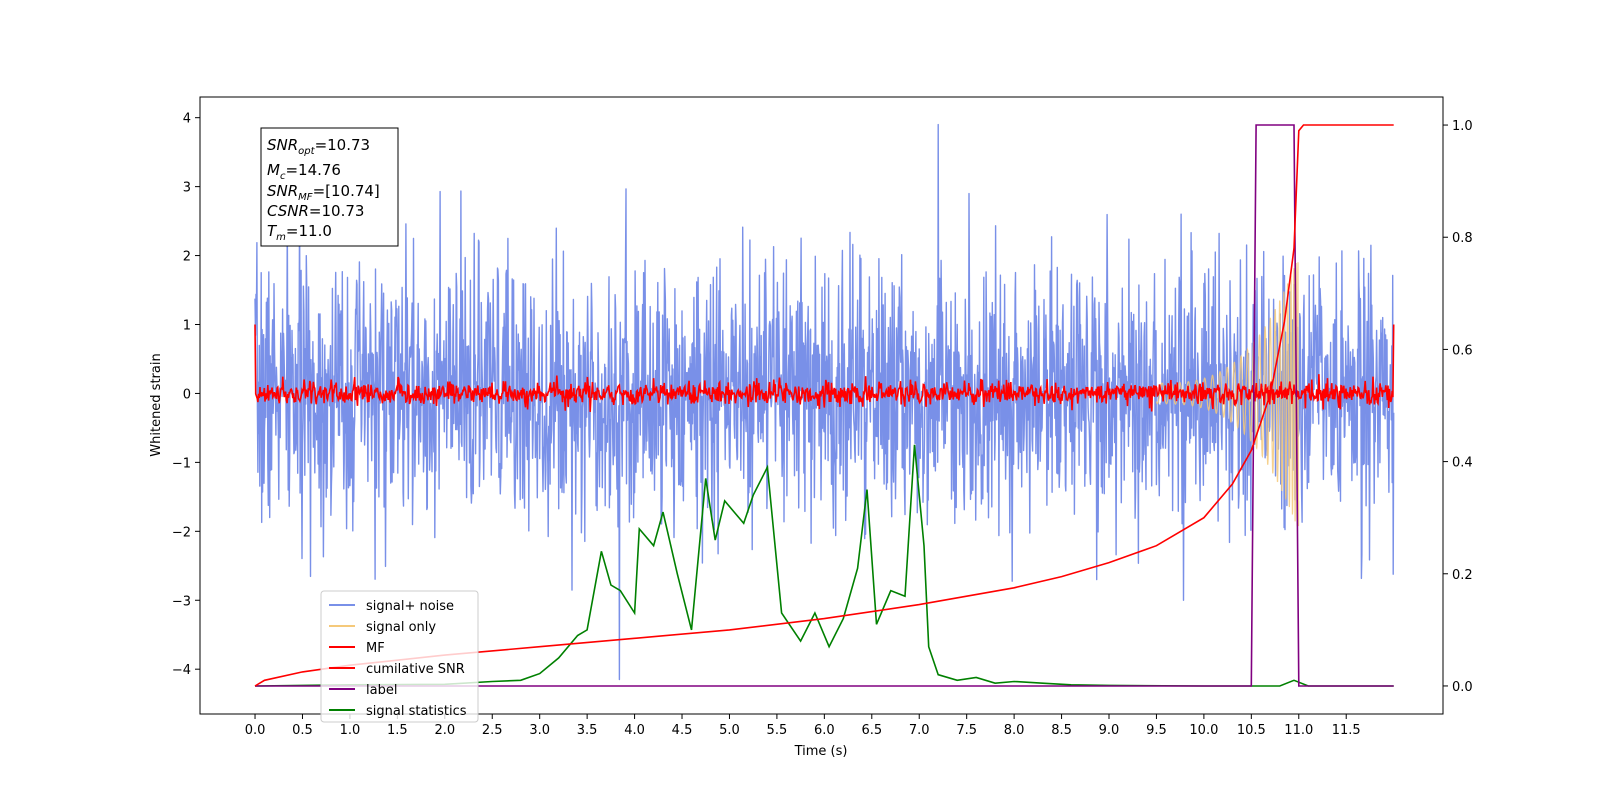 This screenshot has width=1600, height=800. What do you see at coordinates (156, 404) in the screenshot?
I see `y-axis-label: Whitened strain` at bounding box center [156, 404].